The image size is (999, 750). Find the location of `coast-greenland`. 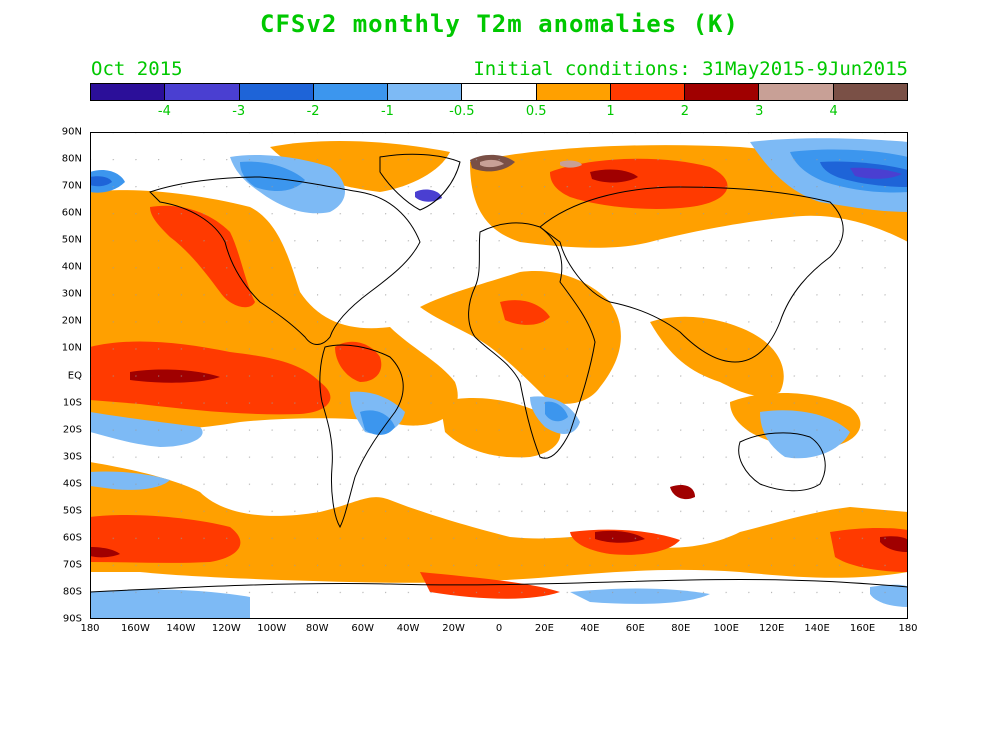

coast-greenland is located at coordinates (420, 182).